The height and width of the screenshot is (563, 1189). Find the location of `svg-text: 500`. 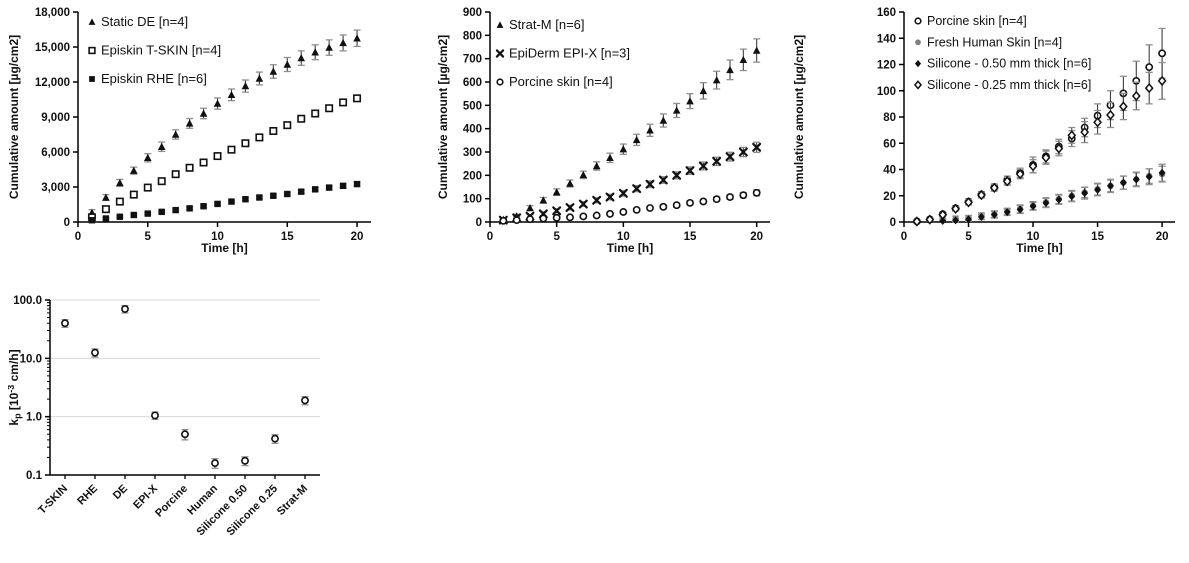

svg-text: 500 is located at coordinates (472, 106).